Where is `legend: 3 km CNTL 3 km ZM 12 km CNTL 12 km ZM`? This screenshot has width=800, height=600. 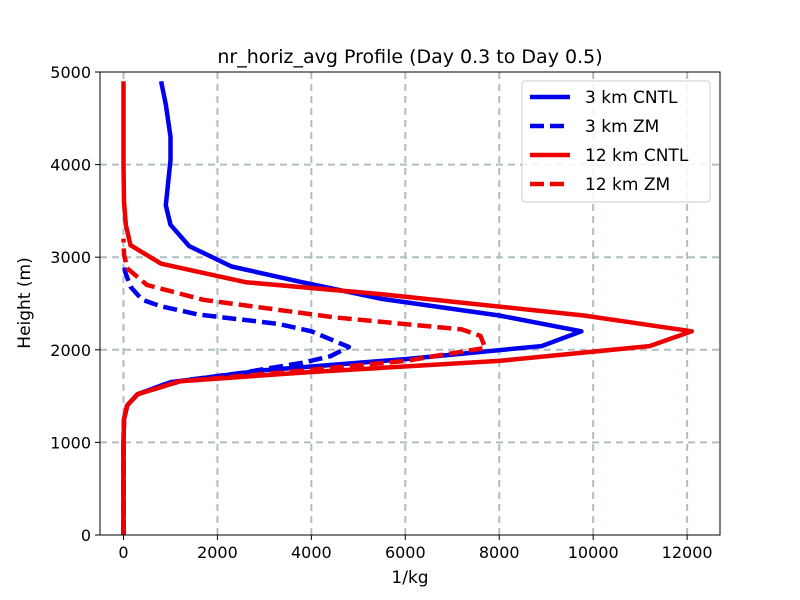
legend: 3 km CNTL 3 km ZM 12 km CNTL 12 km ZM is located at coordinates (616, 141).